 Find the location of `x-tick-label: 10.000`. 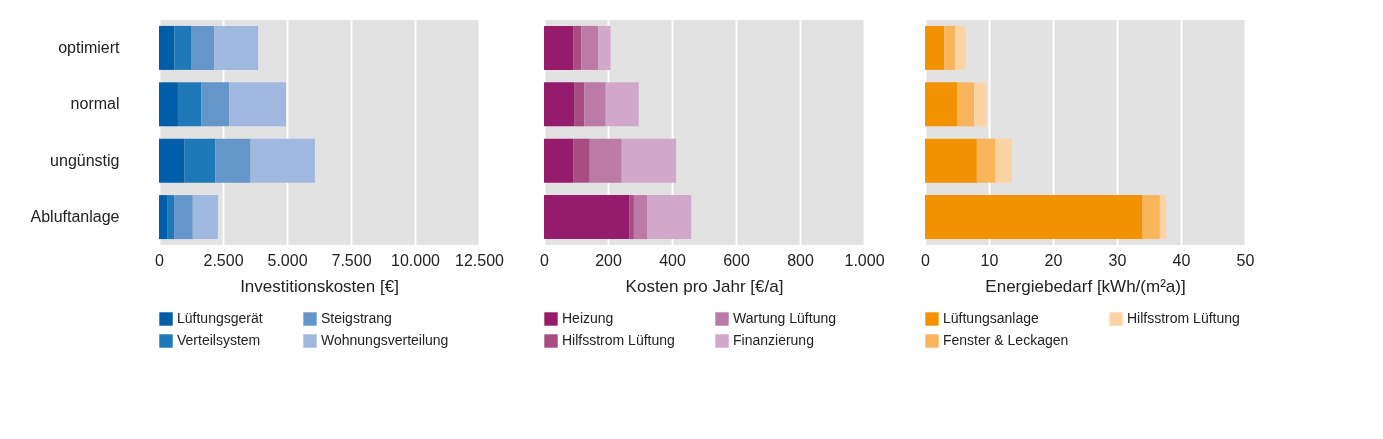

x-tick-label: 10.000 is located at coordinates (416, 260).